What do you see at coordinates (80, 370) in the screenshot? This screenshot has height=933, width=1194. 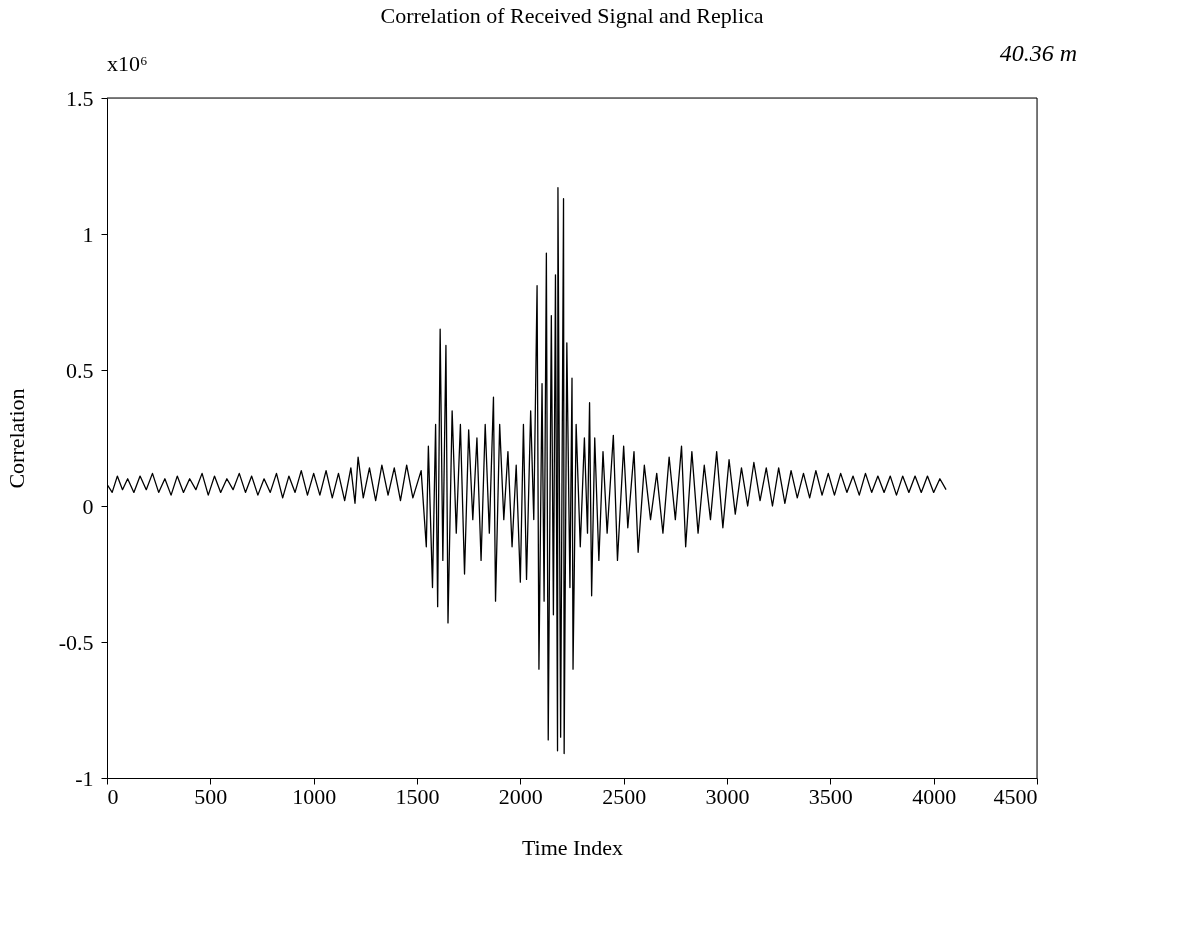 I see `y-tick-label: 0.5` at bounding box center [80, 370].